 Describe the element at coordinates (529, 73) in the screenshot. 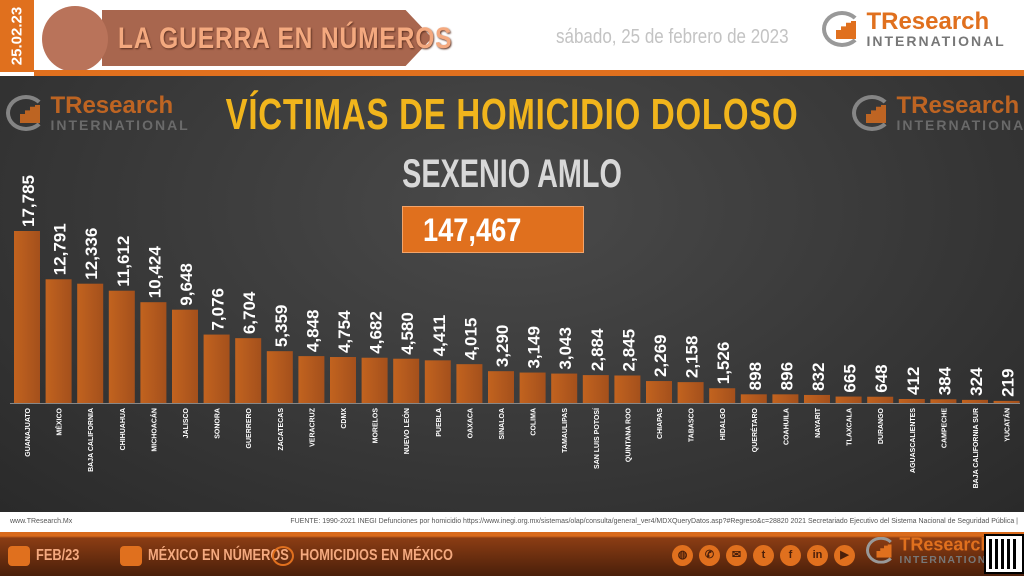

I see `divider` at that location.